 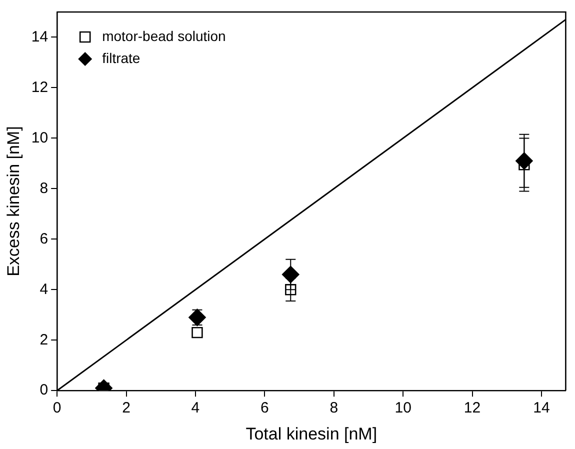 What do you see at coordinates (312, 434) in the screenshot?
I see `x-axis-title: Total kinesin [nM]` at bounding box center [312, 434].